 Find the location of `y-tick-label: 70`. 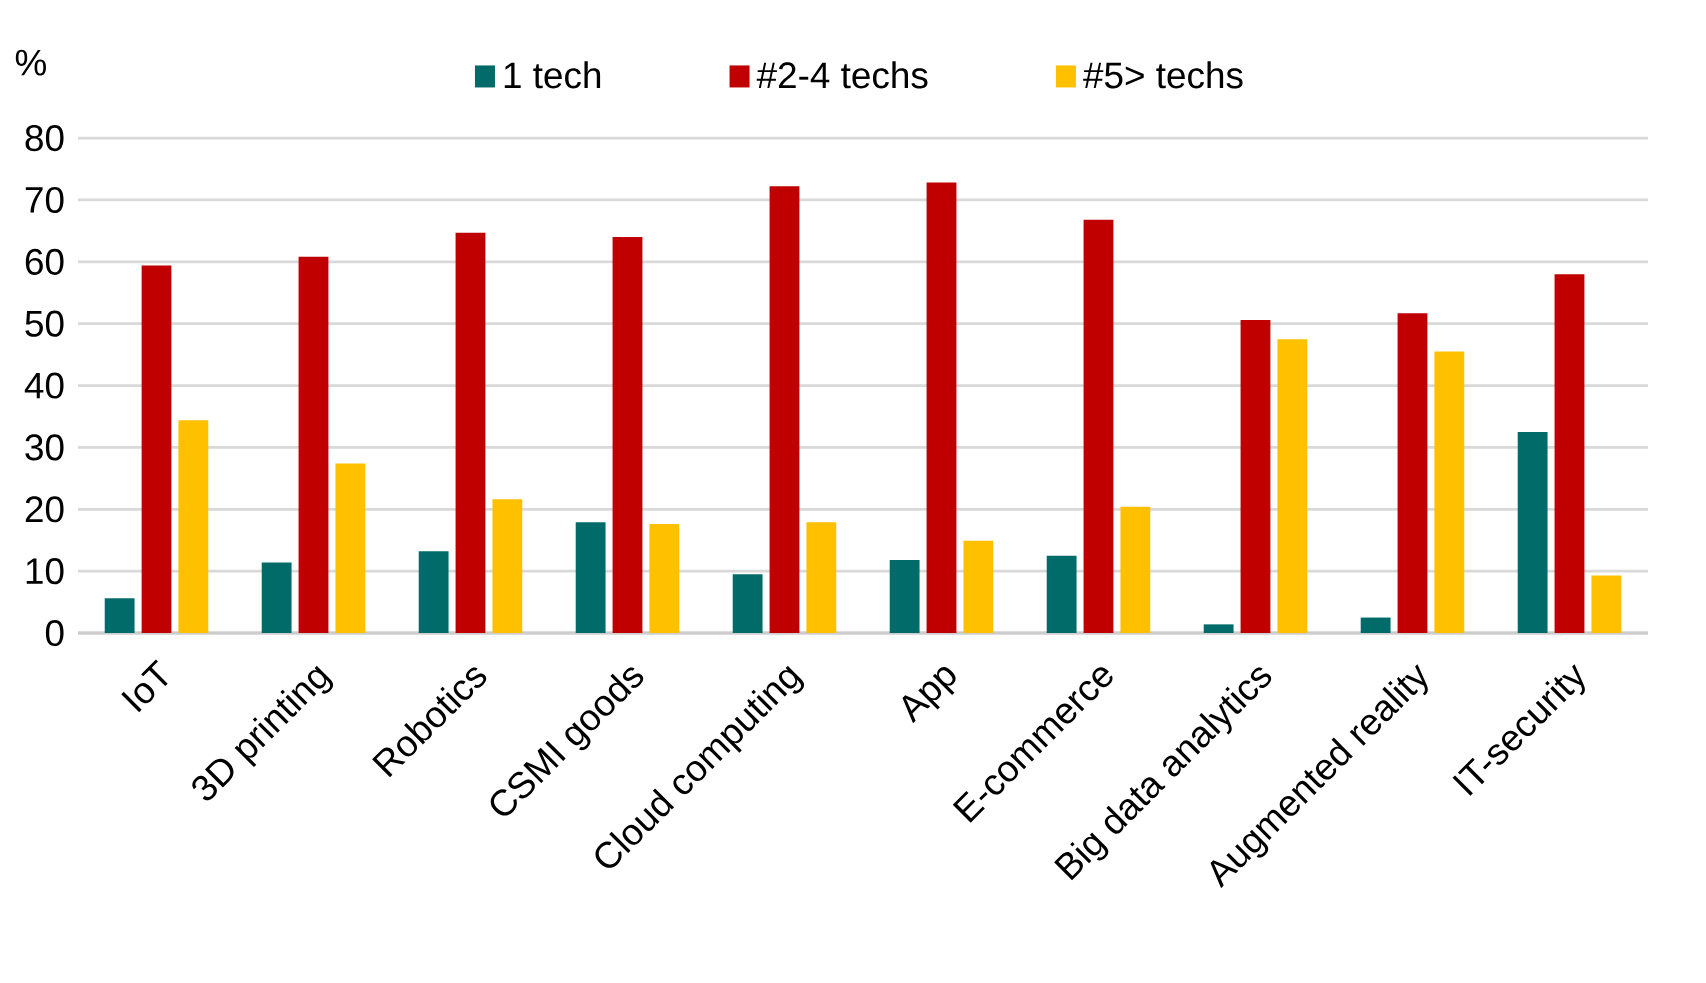

y-tick-label: 70 is located at coordinates (44, 200).